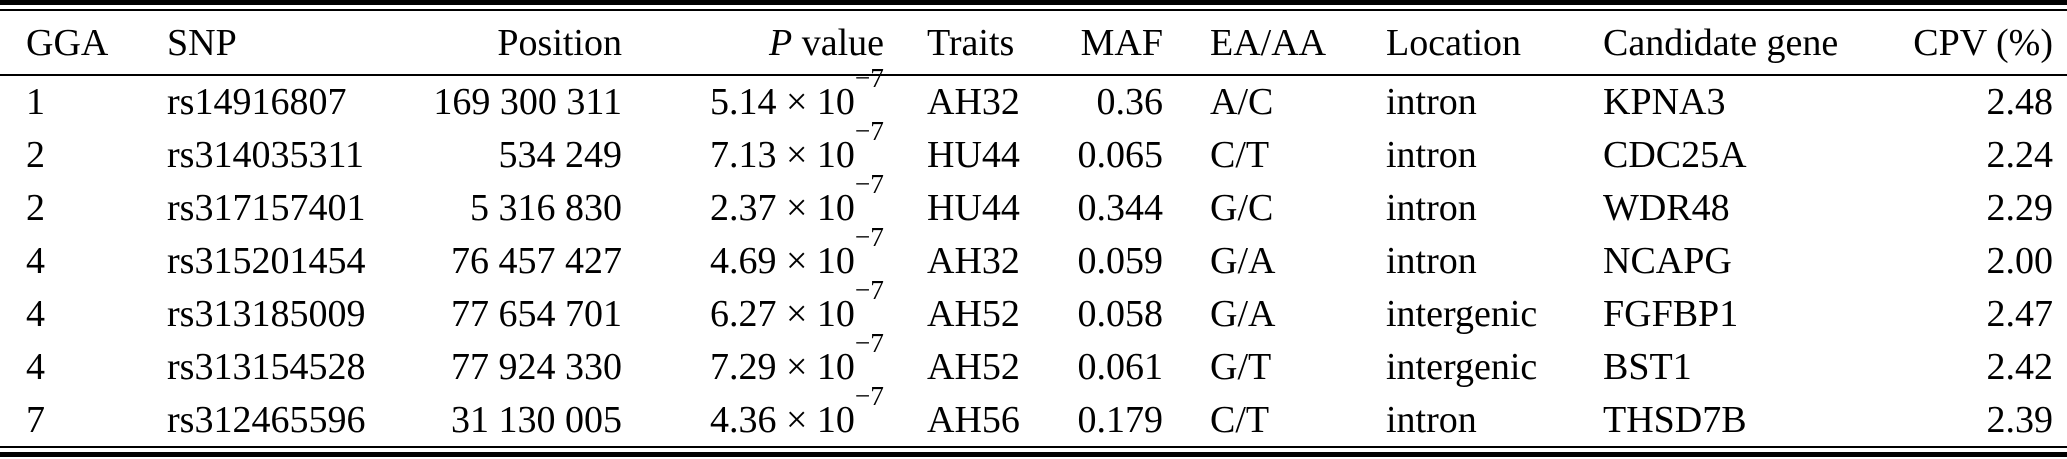  Describe the element at coordinates (966, 43) in the screenshot. I see `col-header-traits: Traits` at that location.